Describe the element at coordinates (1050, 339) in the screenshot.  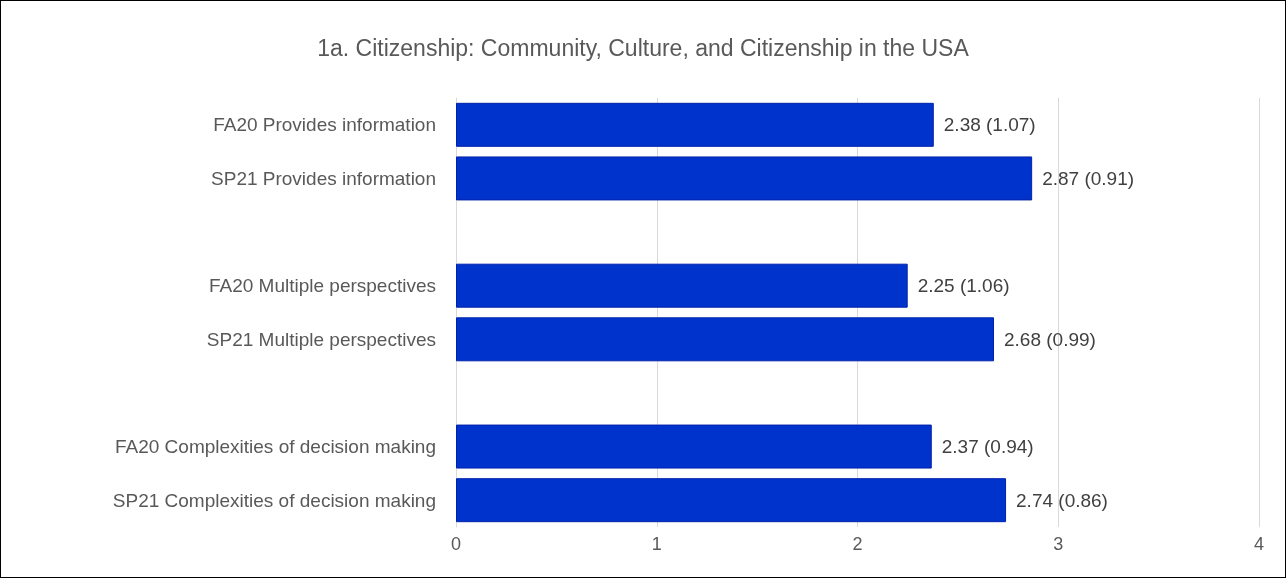
I see `data-label: 2.68 (0.99)` at that location.